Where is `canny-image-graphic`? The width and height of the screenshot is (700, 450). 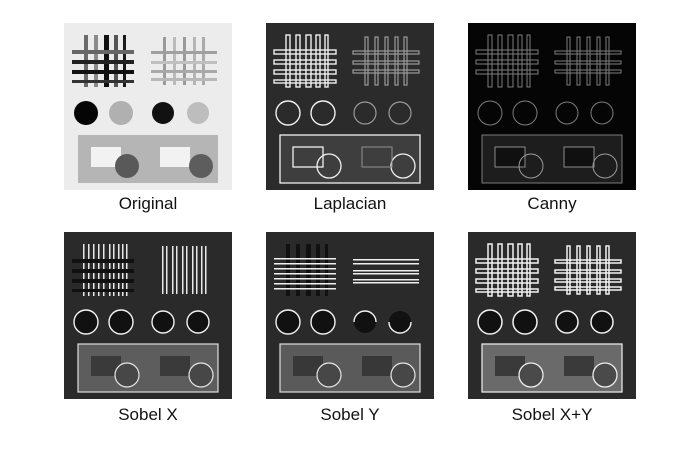 canny-image-graphic is located at coordinates (552, 106).